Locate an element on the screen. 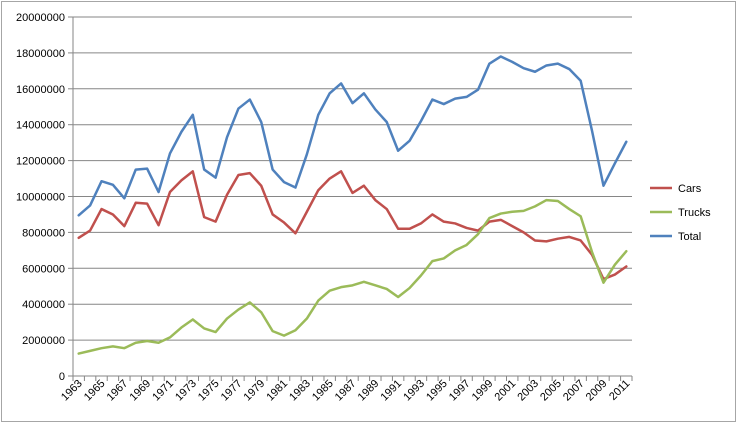  y-tick-label: 6000000 is located at coordinates (43, 269).